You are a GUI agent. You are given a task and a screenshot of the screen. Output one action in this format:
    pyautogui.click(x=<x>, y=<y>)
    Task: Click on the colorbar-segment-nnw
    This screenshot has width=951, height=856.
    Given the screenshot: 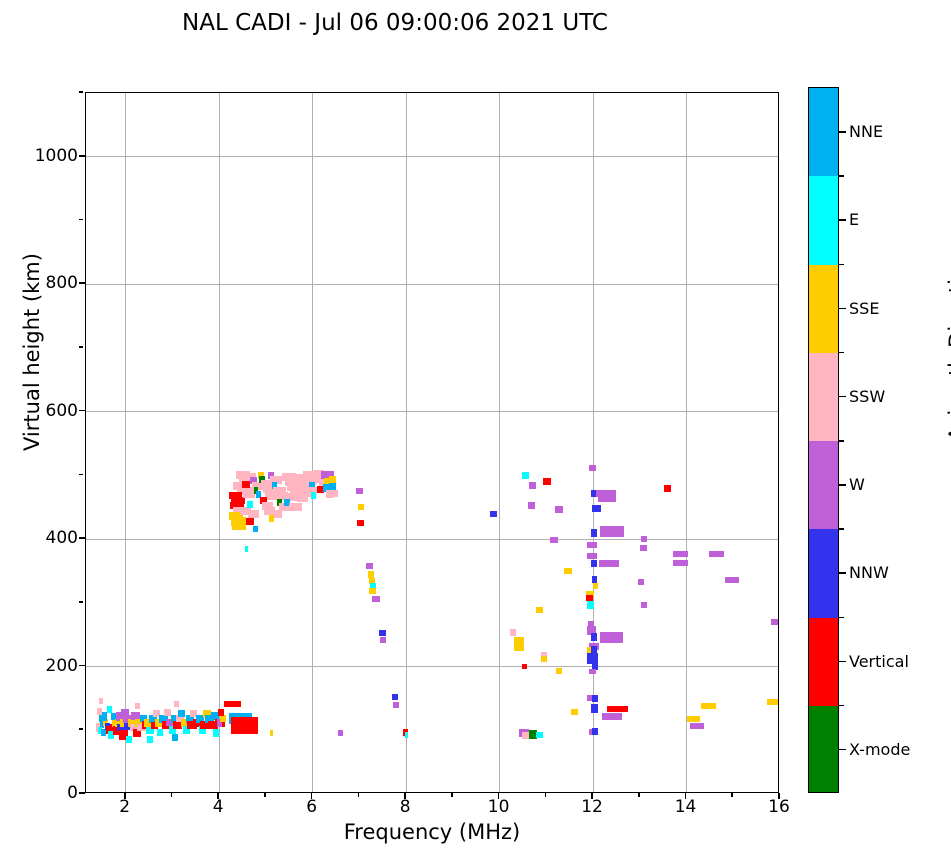 What is the action you would take?
    pyautogui.click(x=823, y=574)
    